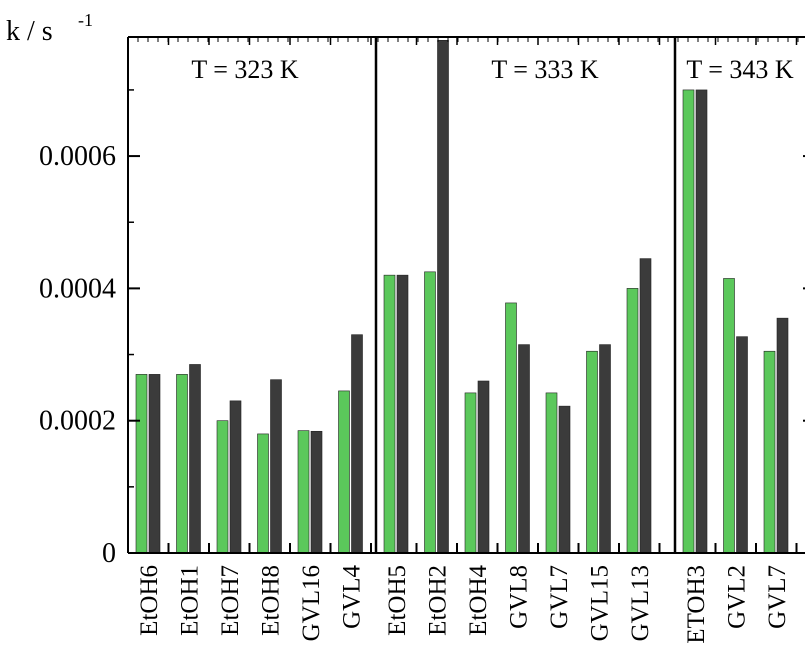 This screenshot has width=805, height=670. I want to click on category-label: GVL8, so click(519, 597).